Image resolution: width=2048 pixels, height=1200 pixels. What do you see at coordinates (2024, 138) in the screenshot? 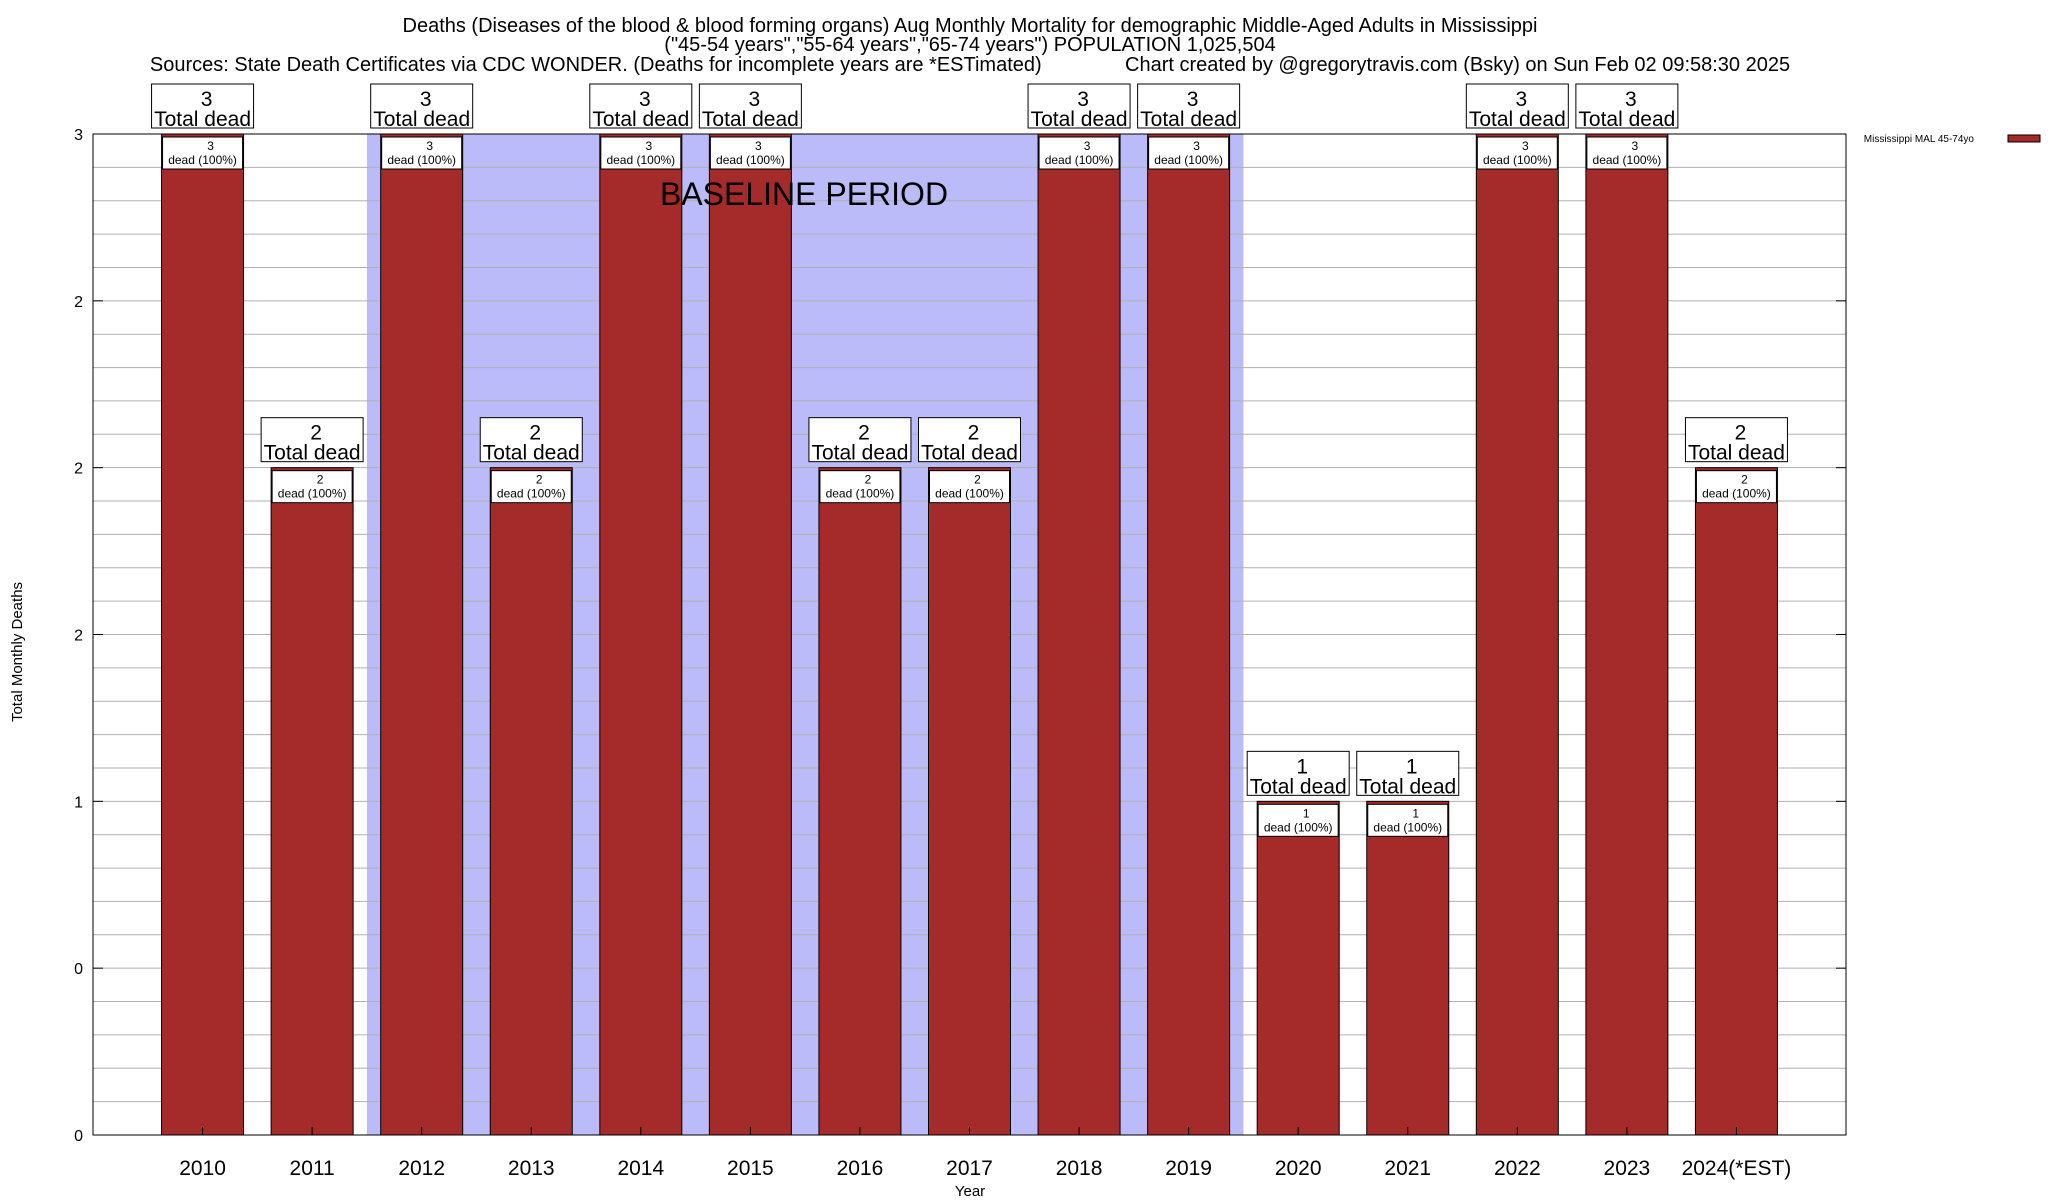
I see `legend-swatch` at bounding box center [2024, 138].